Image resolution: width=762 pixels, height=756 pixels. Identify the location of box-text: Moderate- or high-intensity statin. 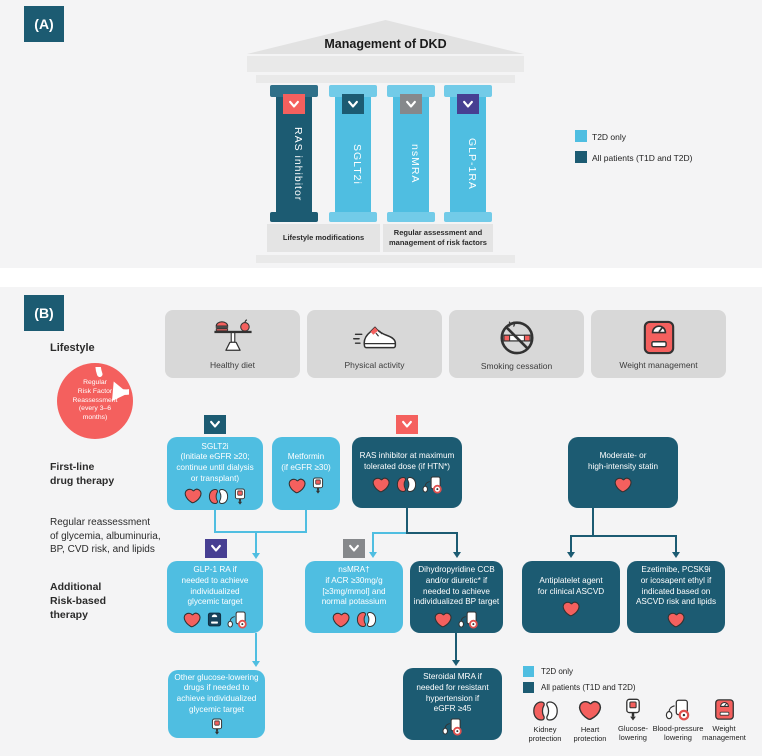
(623, 461).